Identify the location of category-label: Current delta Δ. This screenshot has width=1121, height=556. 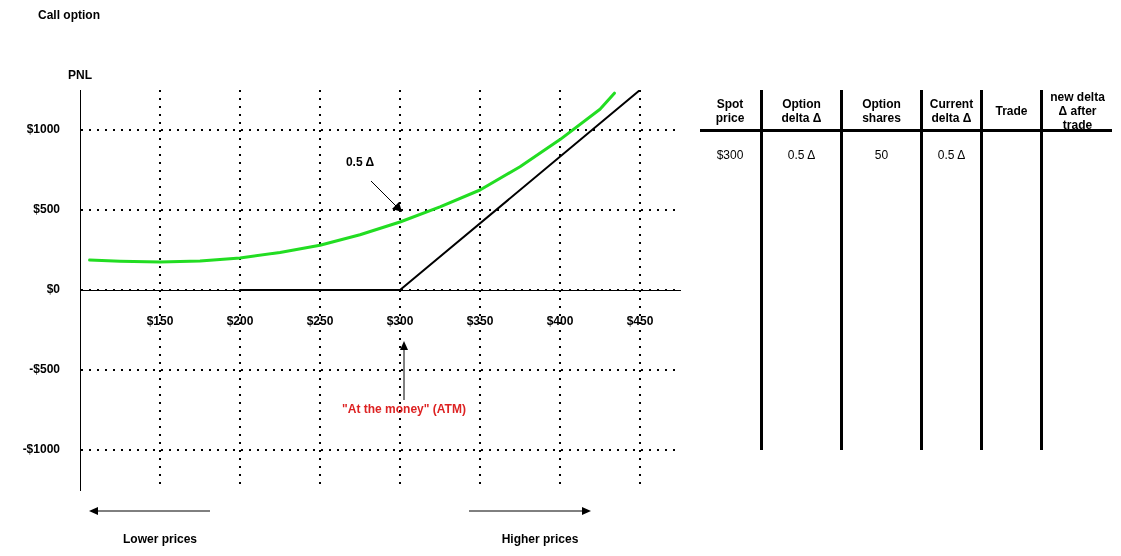
(951, 110).